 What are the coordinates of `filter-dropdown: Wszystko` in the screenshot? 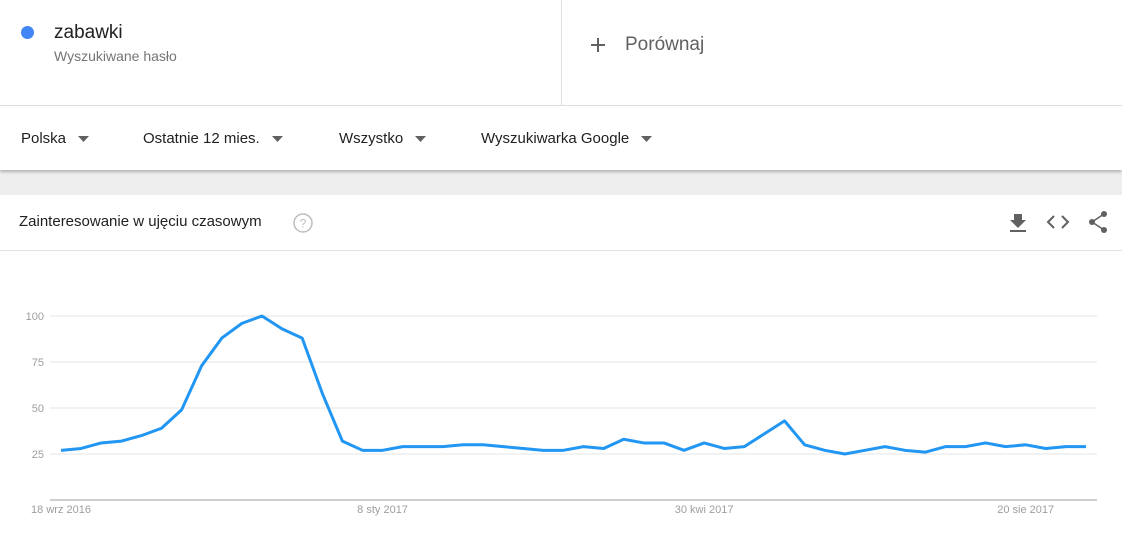 It's located at (383, 138).